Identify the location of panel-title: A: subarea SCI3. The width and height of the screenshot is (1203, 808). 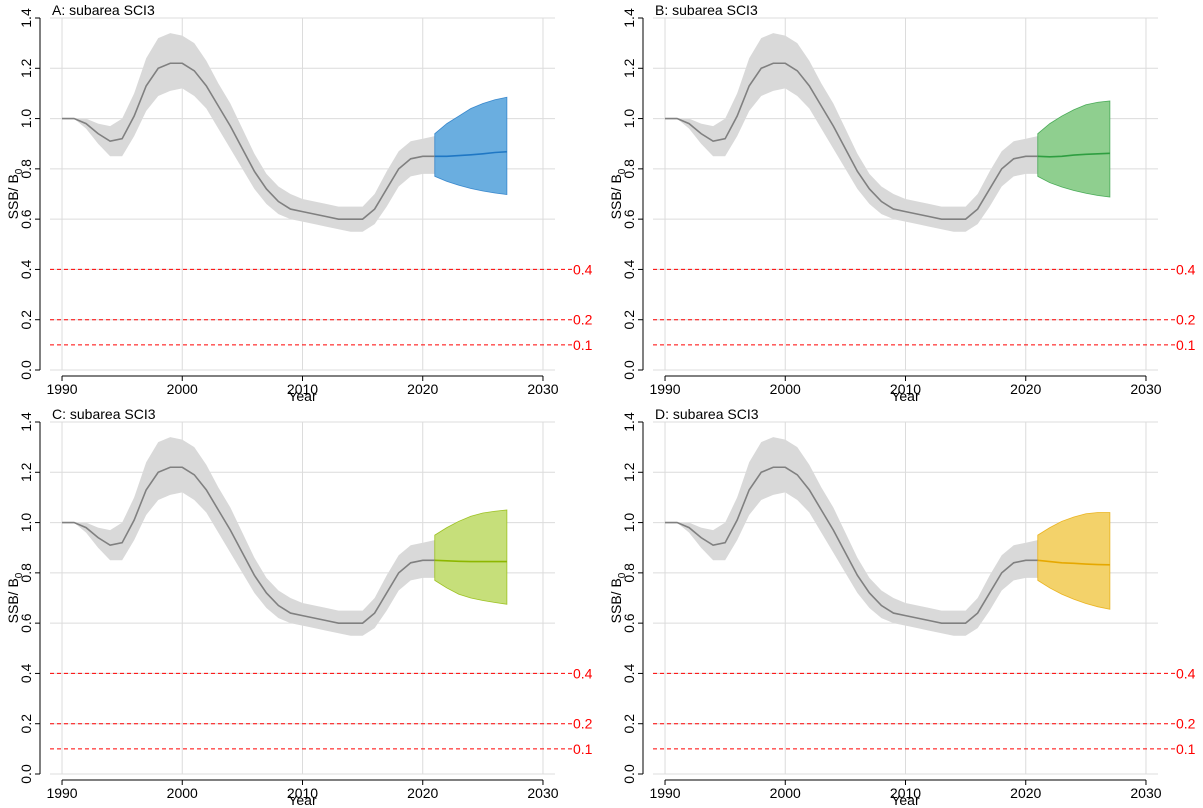
(103, 10).